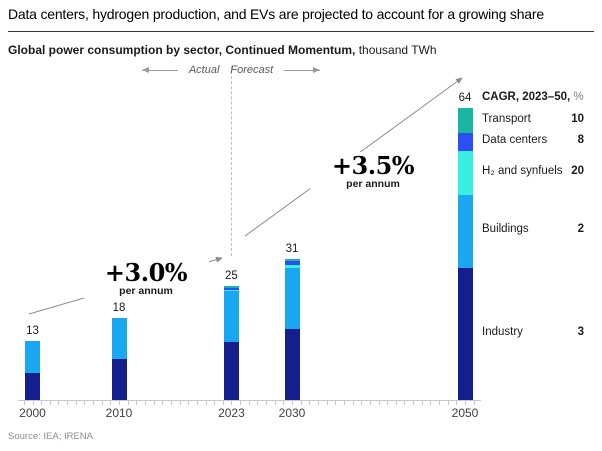 This screenshot has width=602, height=451. I want to click on legend-heading: CAGR, 2023–50, %, so click(533, 97).